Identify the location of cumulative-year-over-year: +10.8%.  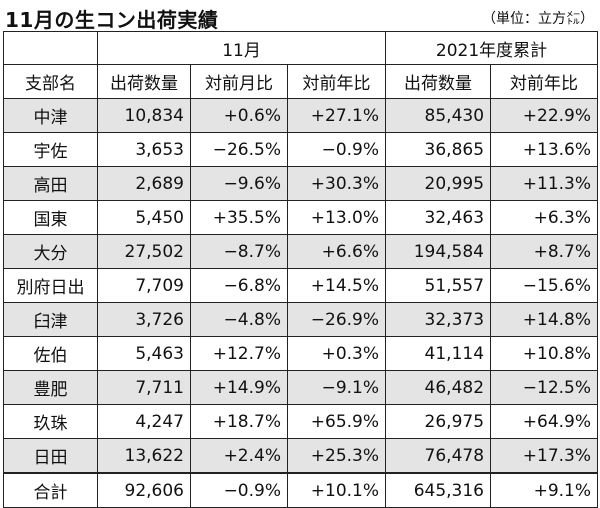
(544, 353).